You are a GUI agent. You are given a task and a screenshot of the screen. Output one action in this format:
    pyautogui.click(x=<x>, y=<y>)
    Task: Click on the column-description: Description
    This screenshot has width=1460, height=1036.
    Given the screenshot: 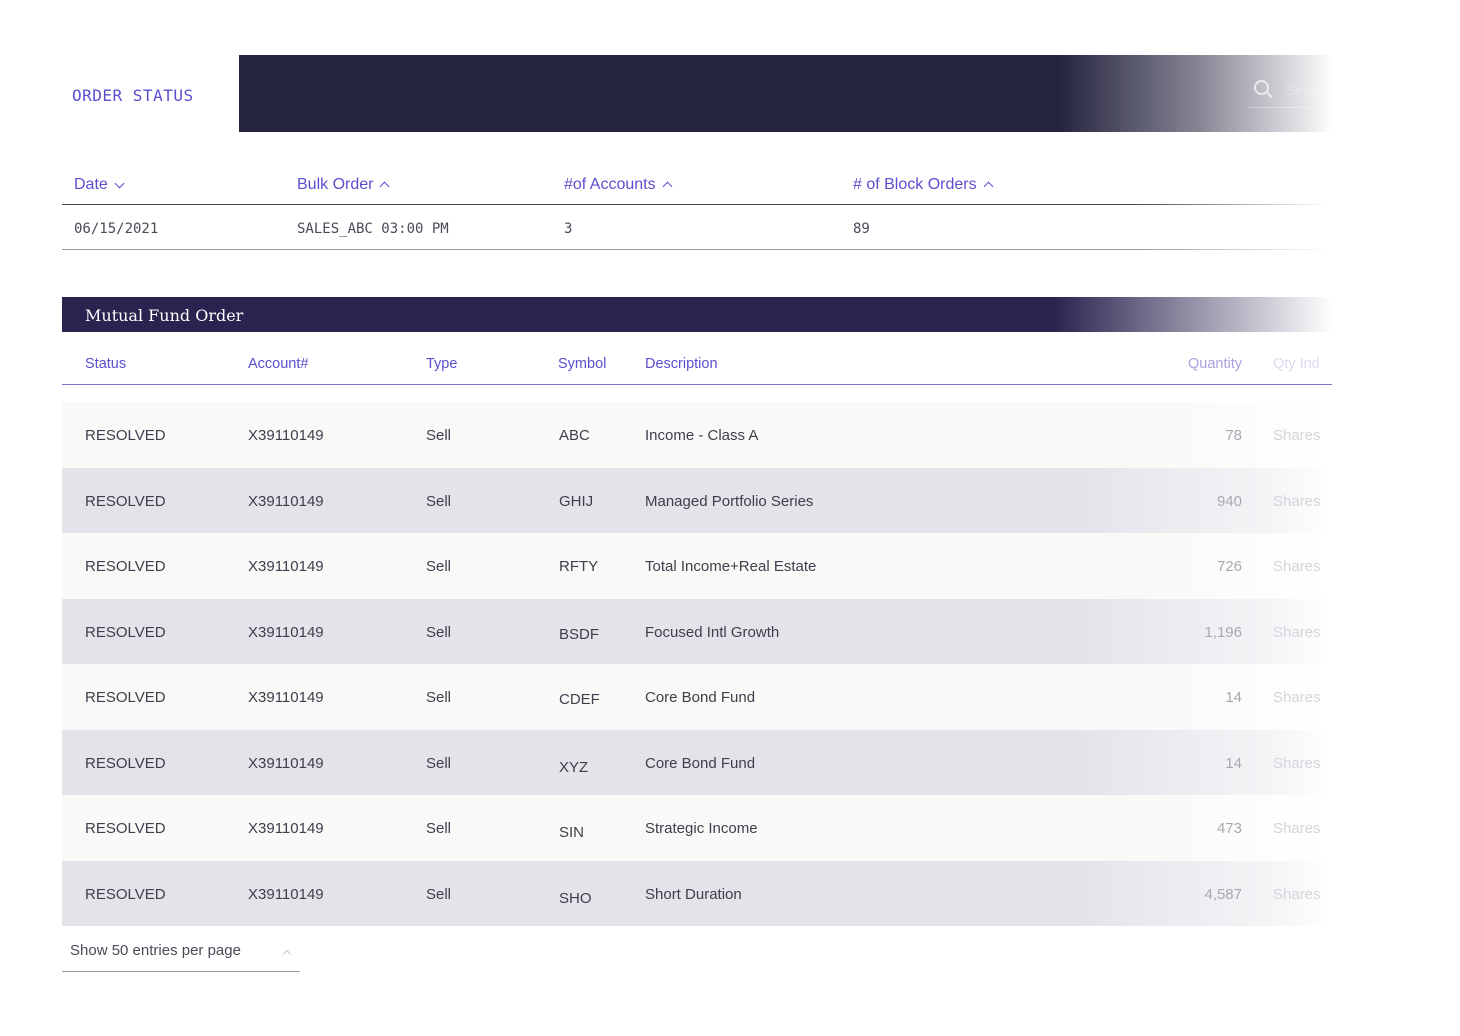 What is the action you would take?
    pyautogui.click(x=681, y=364)
    